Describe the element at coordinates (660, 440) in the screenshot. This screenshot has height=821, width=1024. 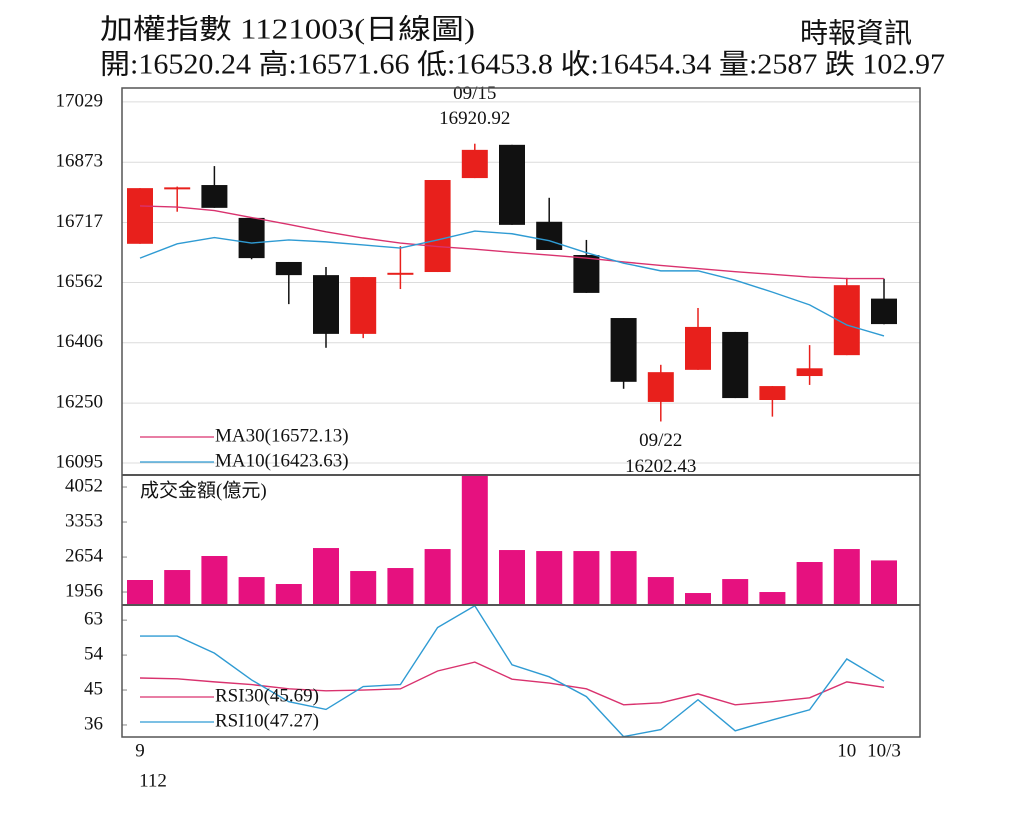
I see `annotation-label: 09/22` at that location.